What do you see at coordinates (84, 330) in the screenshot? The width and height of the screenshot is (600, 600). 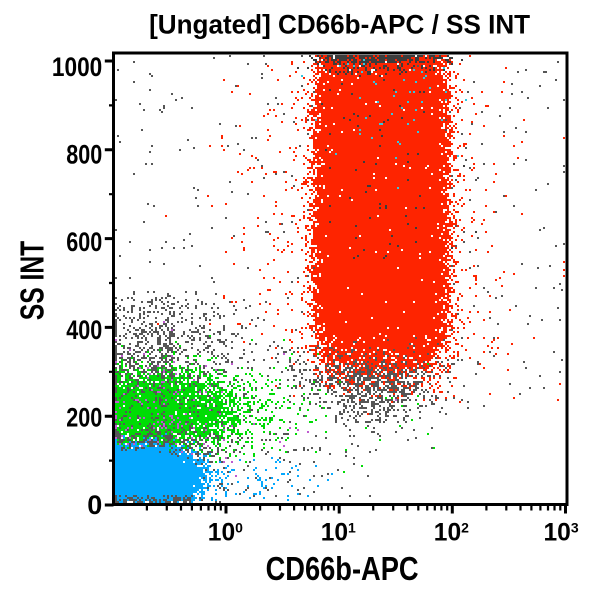 I see `svg-text: 400` at bounding box center [84, 330].